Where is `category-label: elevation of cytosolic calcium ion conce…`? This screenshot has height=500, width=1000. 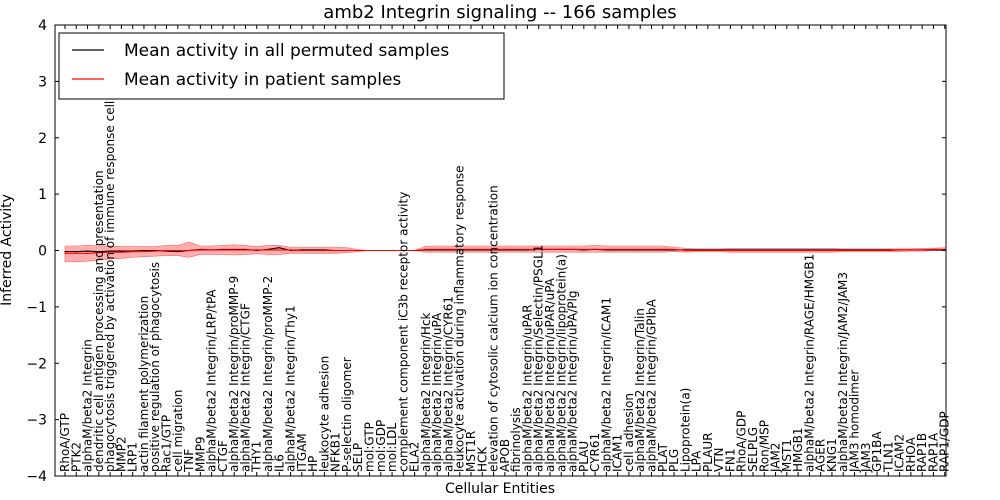
category-label: elevation of cytosolic calcium ion conce… is located at coordinates (494, 328).